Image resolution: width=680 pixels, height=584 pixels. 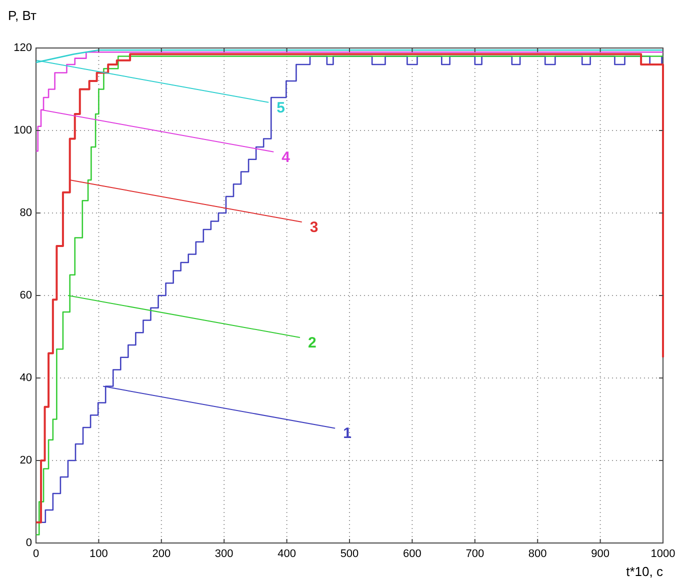 What do you see at coordinates (286, 157) in the screenshot?
I see `annotation: 4` at bounding box center [286, 157].